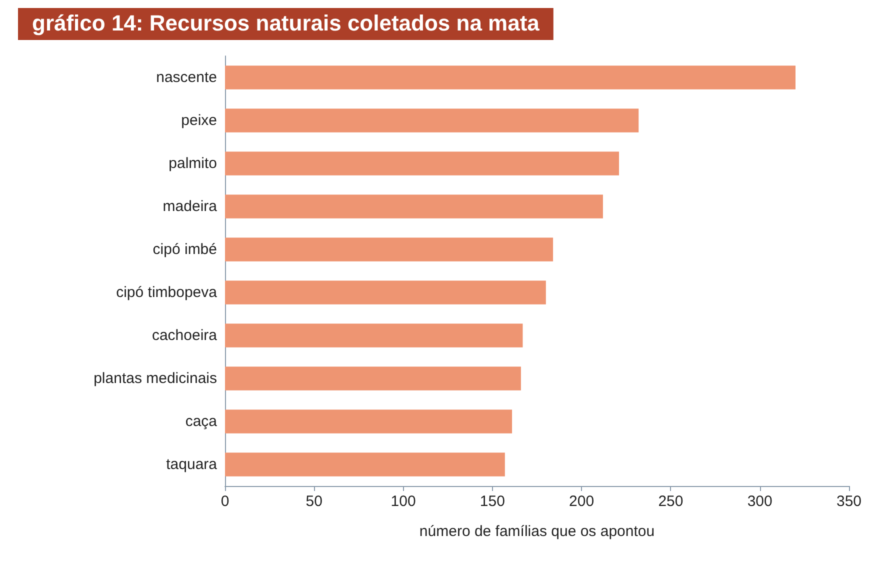 The width and height of the screenshot is (875, 569). I want to click on y-tick-label: madeira, so click(190, 206).